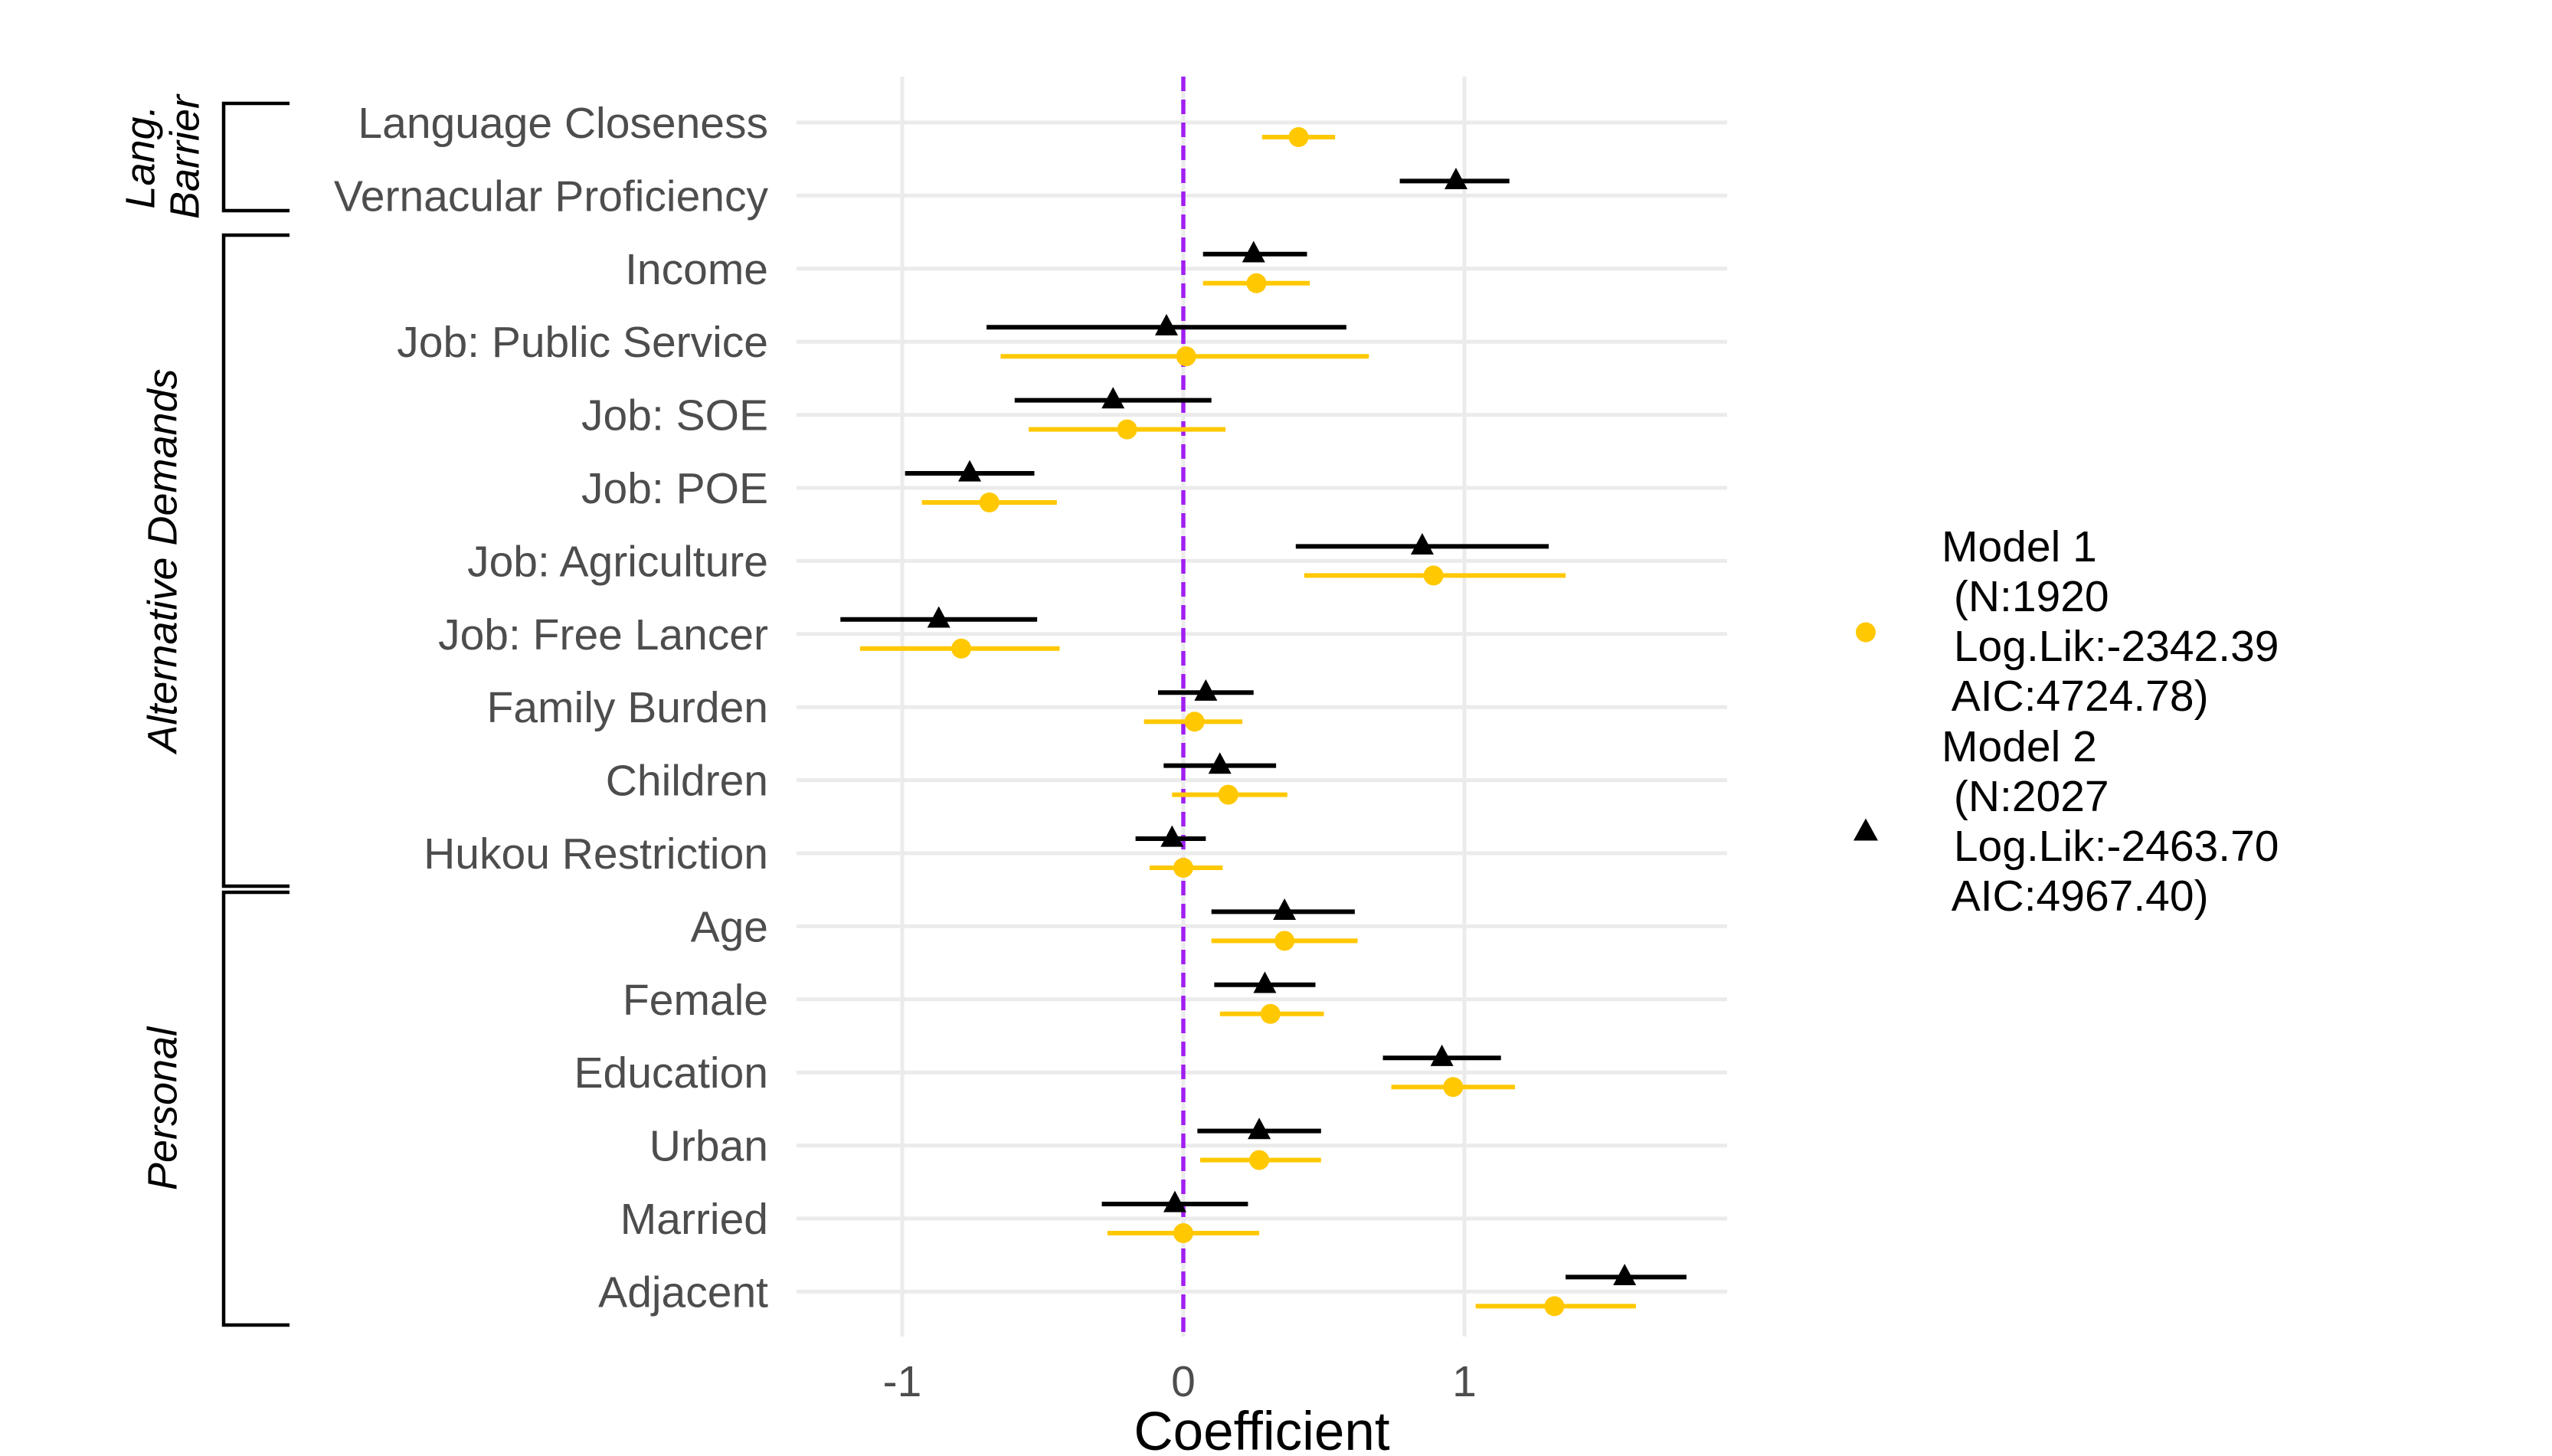 This screenshot has height=1456, width=2552. What do you see at coordinates (2026, 597) in the screenshot?
I see `legend-text-line: (N:1920` at bounding box center [2026, 597].